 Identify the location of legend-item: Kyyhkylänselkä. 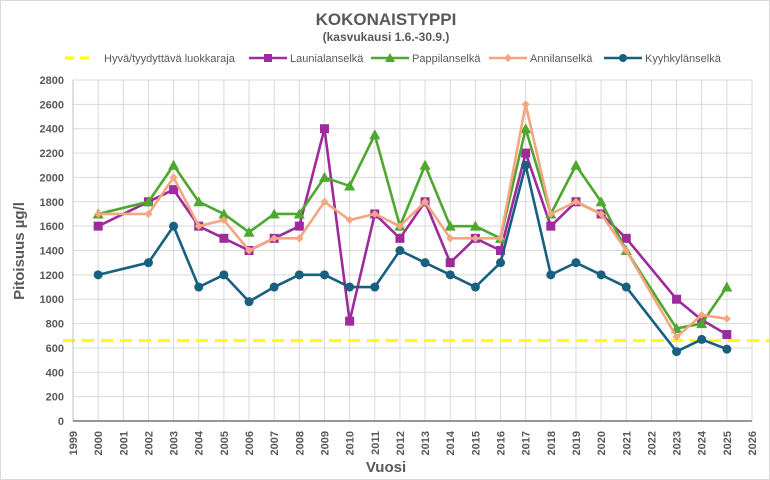
(663, 59).